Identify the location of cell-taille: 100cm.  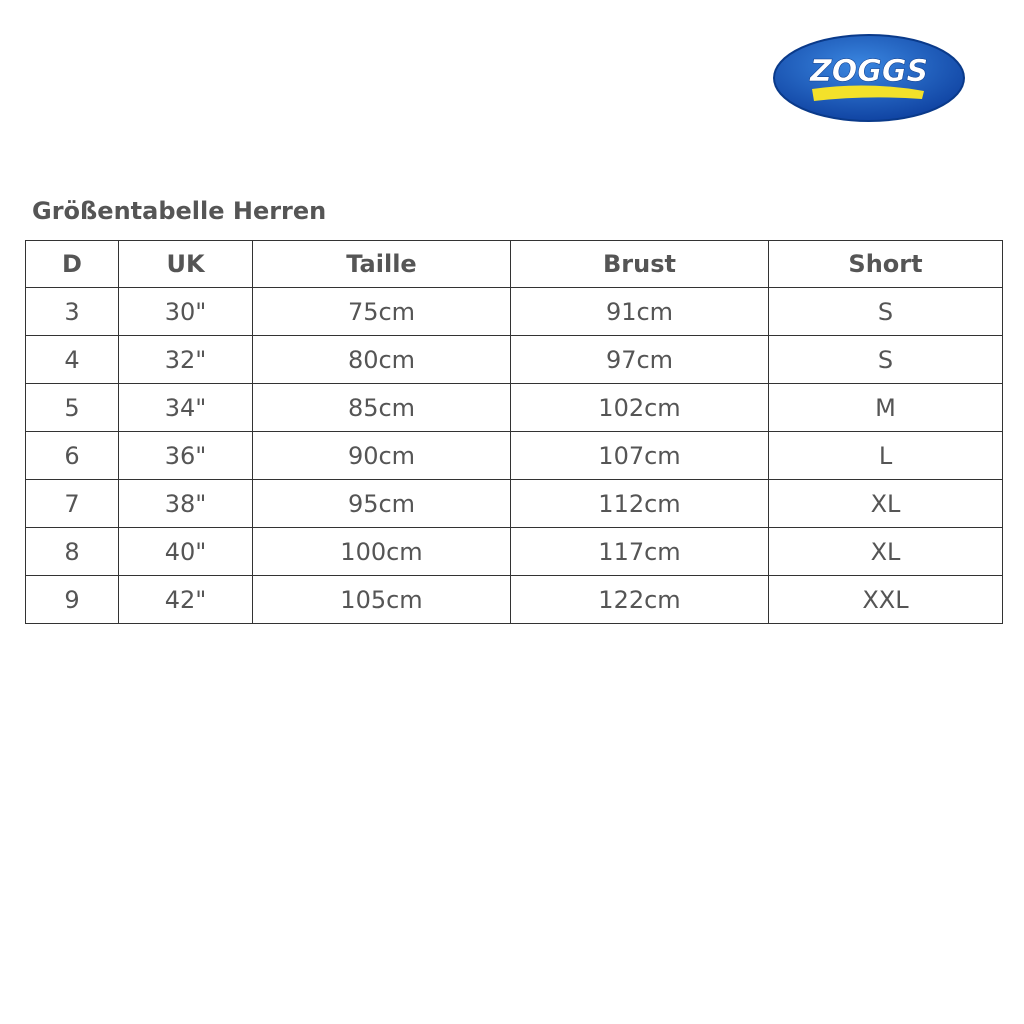
(381, 551).